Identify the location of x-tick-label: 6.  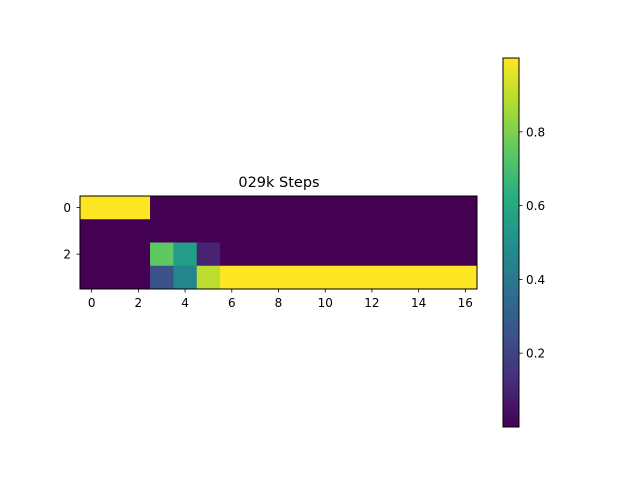
(232, 303).